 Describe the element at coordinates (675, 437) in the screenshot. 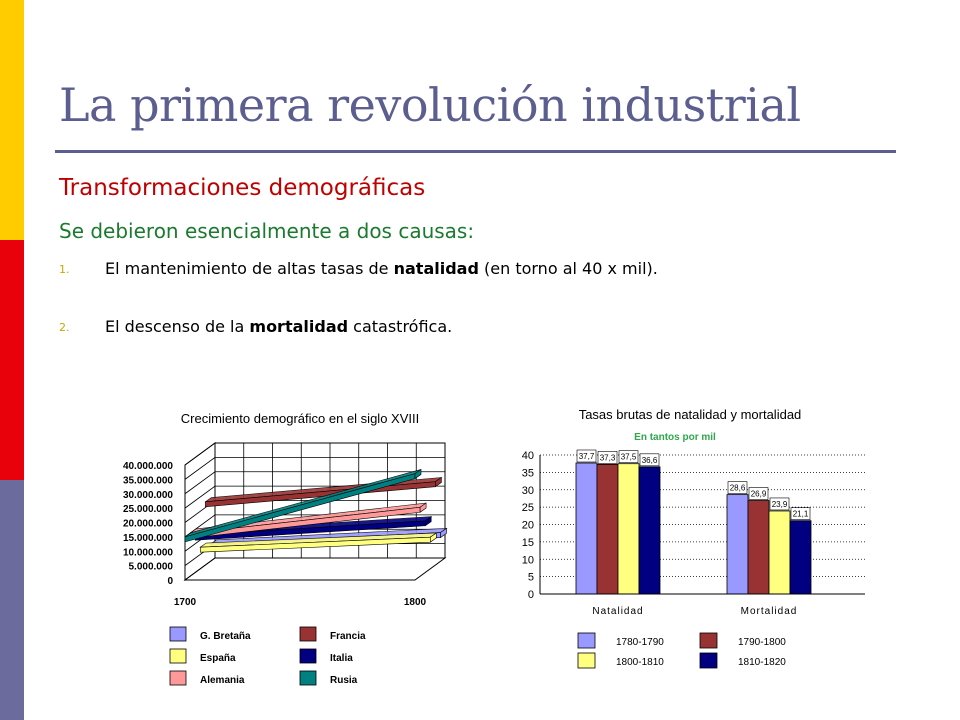

I see `chart-subtitle: En tantos por mil` at that location.